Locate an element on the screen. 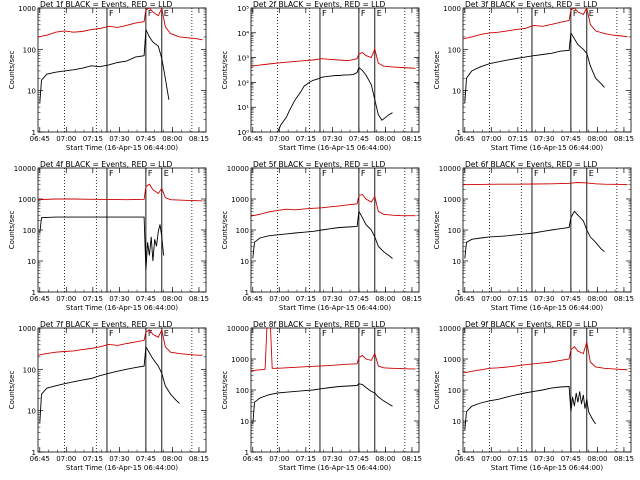 The width and height of the screenshot is (640, 480). plot-title: Det 2f BLACK = Events, RED = LLD is located at coordinates (319, 4).